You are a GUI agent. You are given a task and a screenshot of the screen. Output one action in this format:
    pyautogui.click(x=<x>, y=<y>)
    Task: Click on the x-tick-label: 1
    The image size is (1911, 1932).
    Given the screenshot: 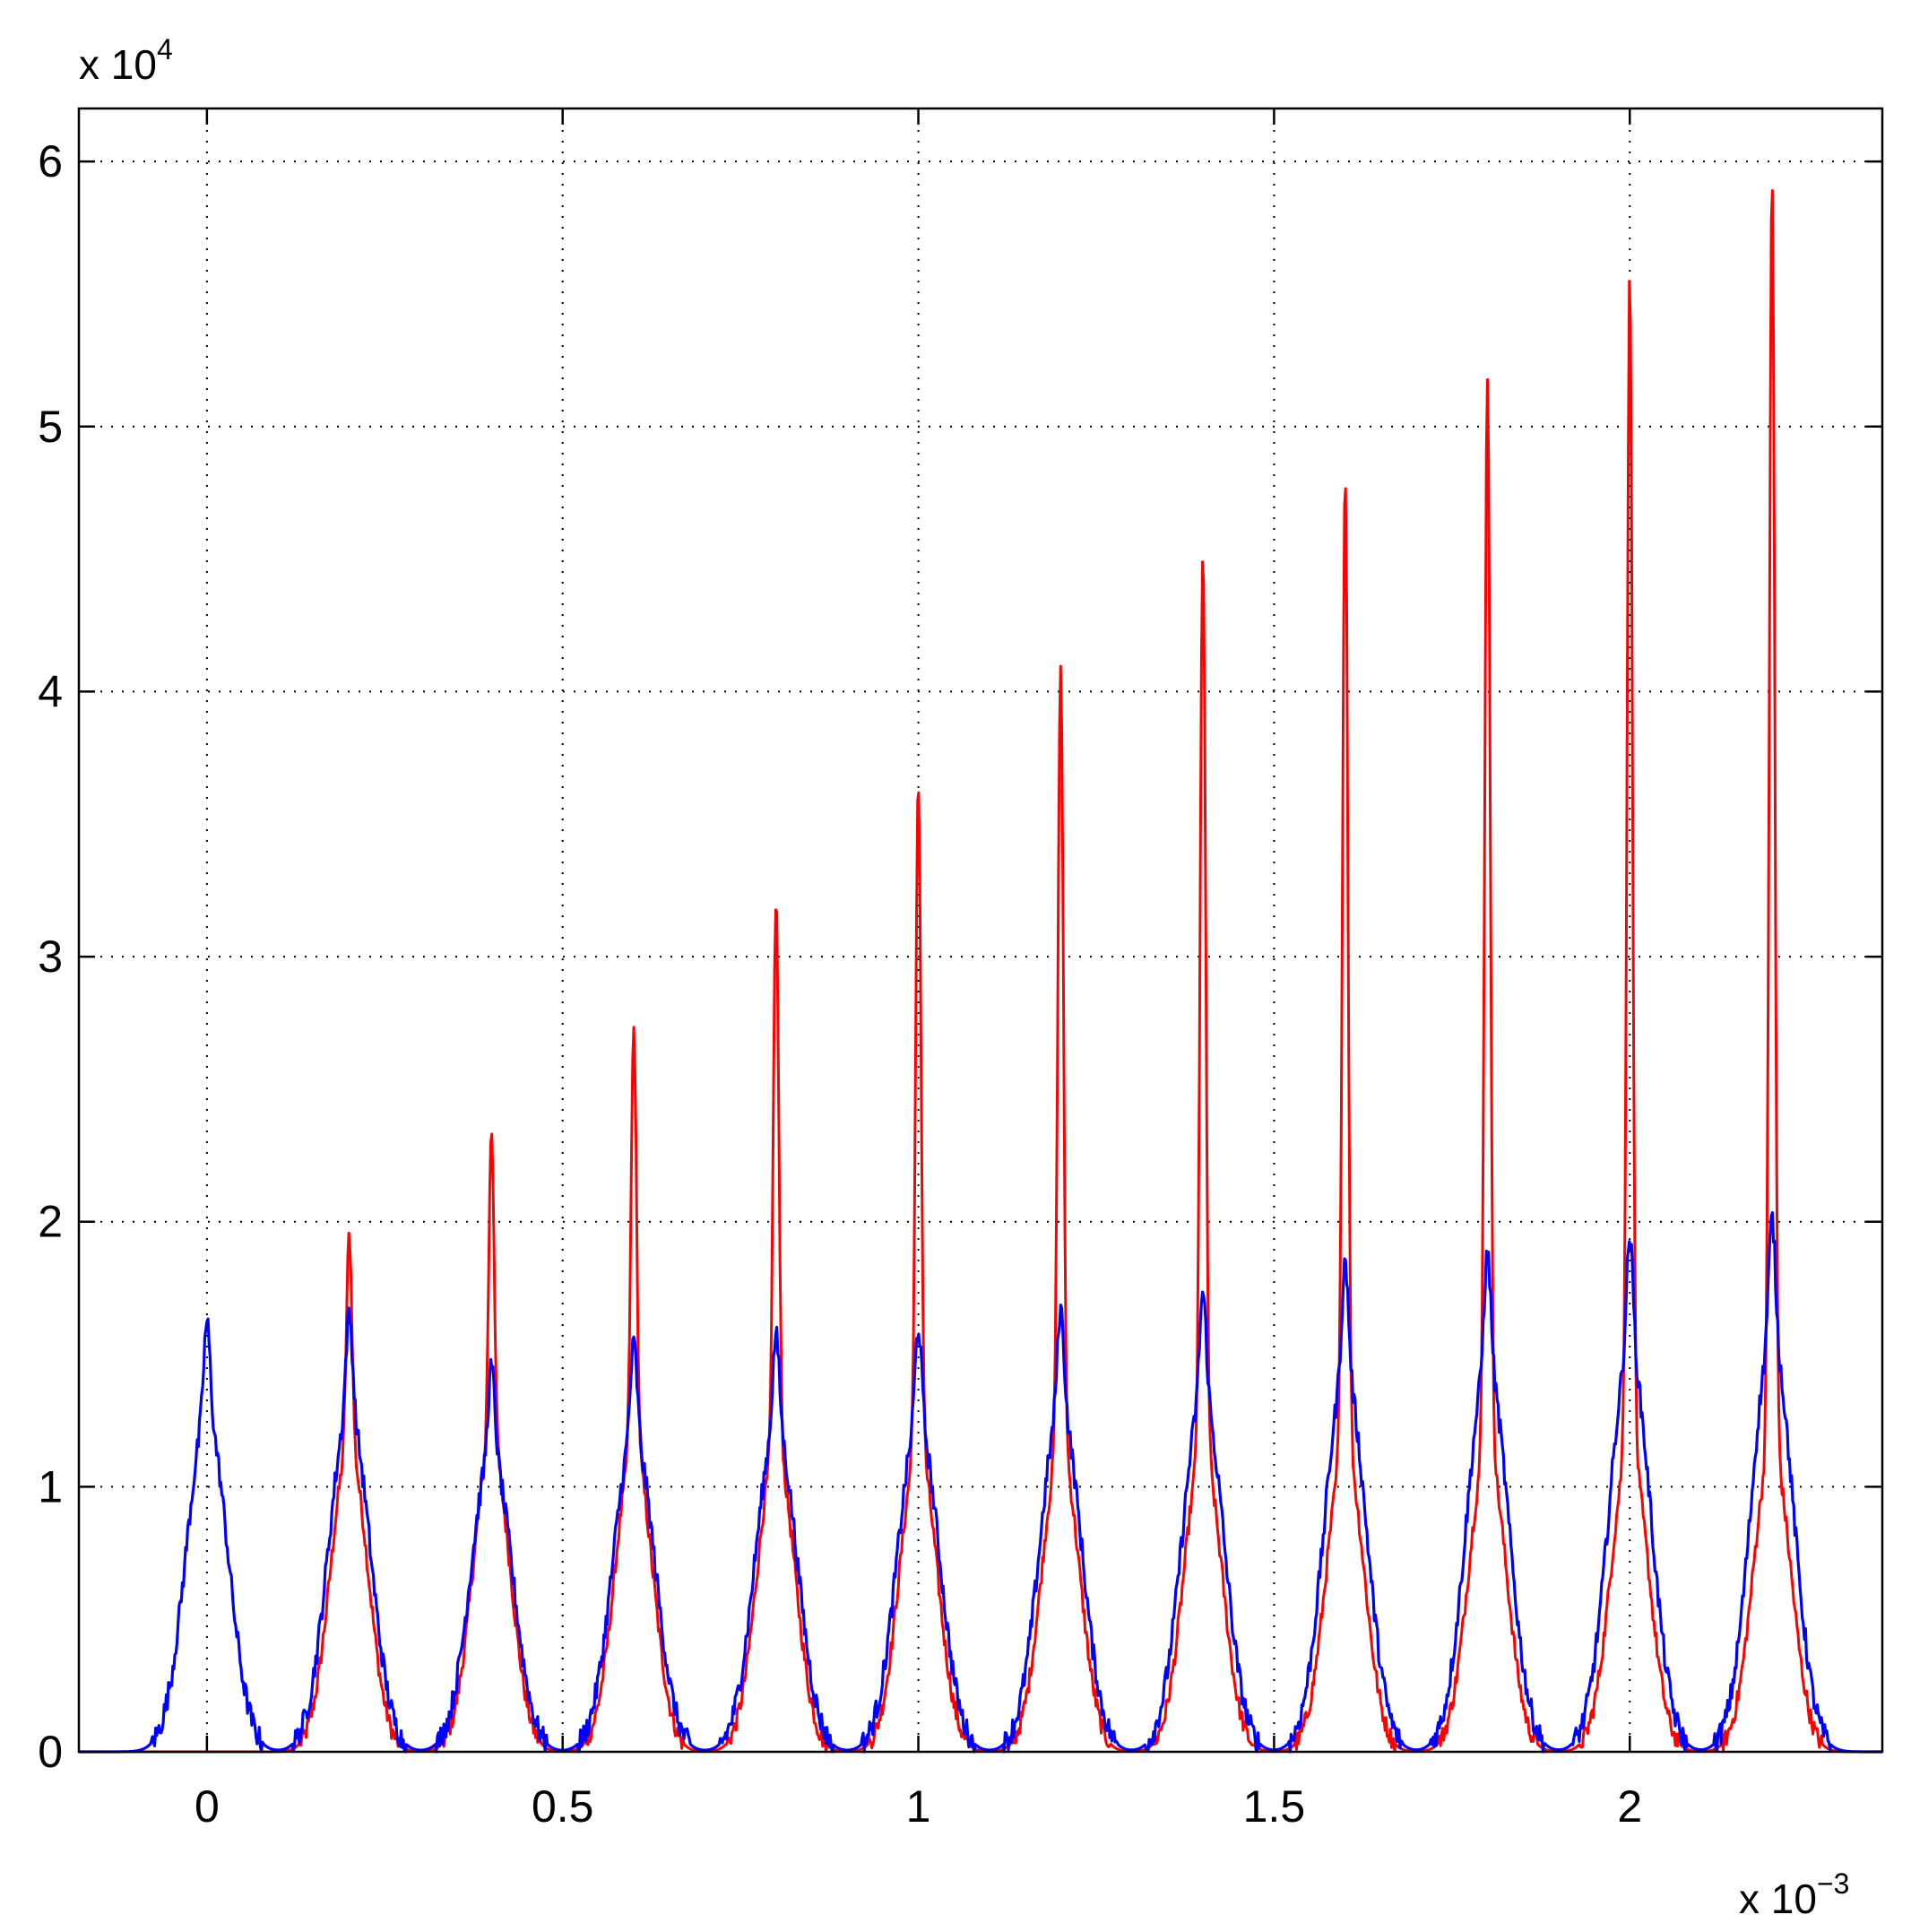 What is the action you would take?
    pyautogui.click(x=918, y=1806)
    